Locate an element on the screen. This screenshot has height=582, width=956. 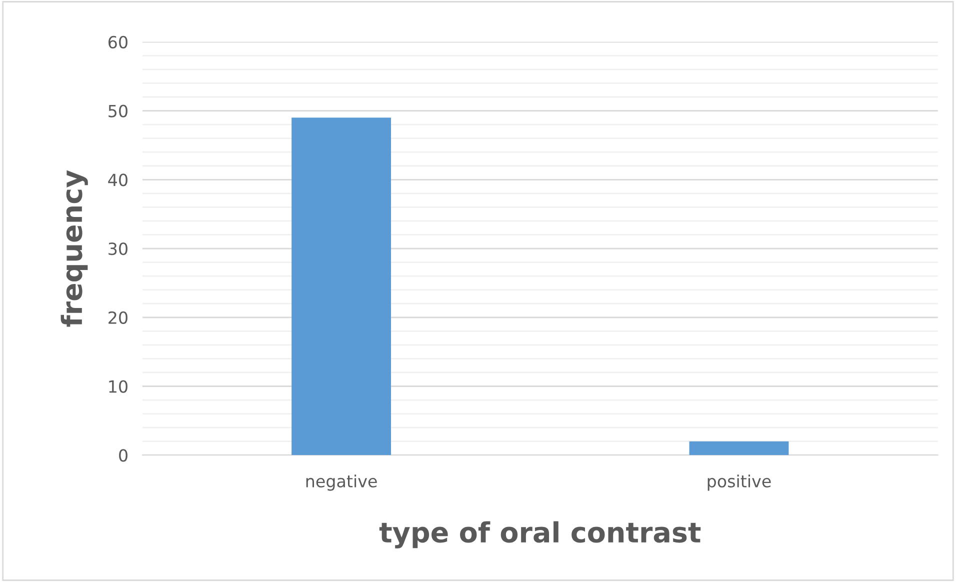
y-tick-label: 30 is located at coordinates (118, 249).